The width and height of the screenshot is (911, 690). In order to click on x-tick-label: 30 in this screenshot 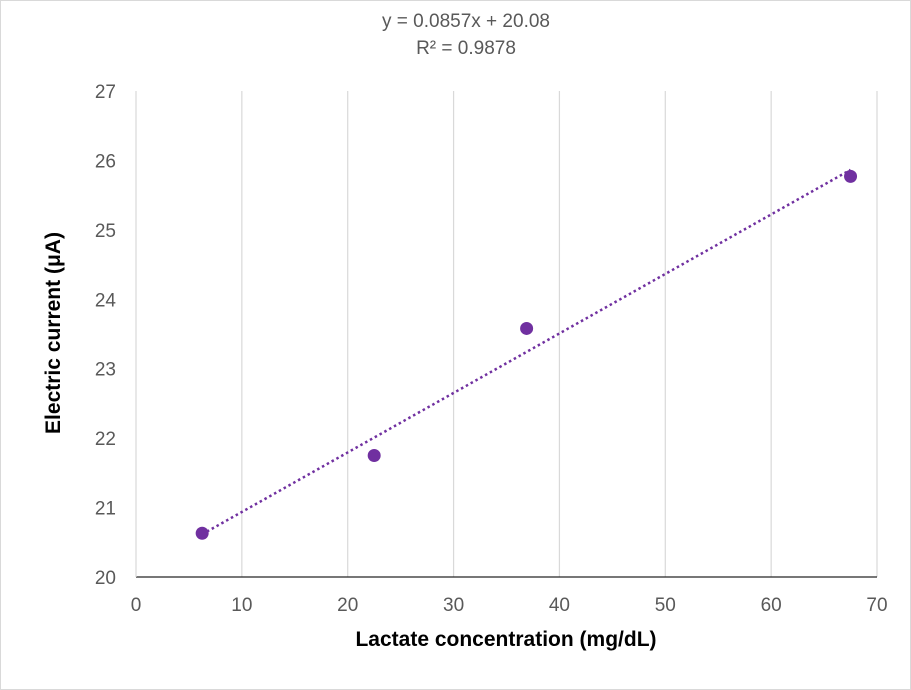, I will do `click(453, 605)`.